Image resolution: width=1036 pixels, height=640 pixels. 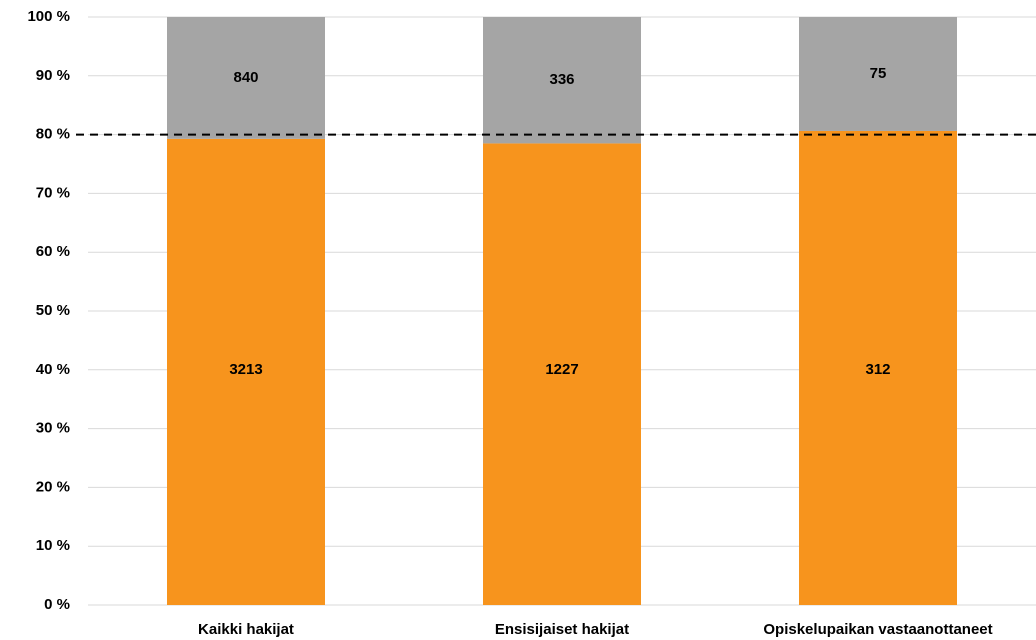 What do you see at coordinates (57, 604) in the screenshot?
I see `y-tick-label: 0 %` at bounding box center [57, 604].